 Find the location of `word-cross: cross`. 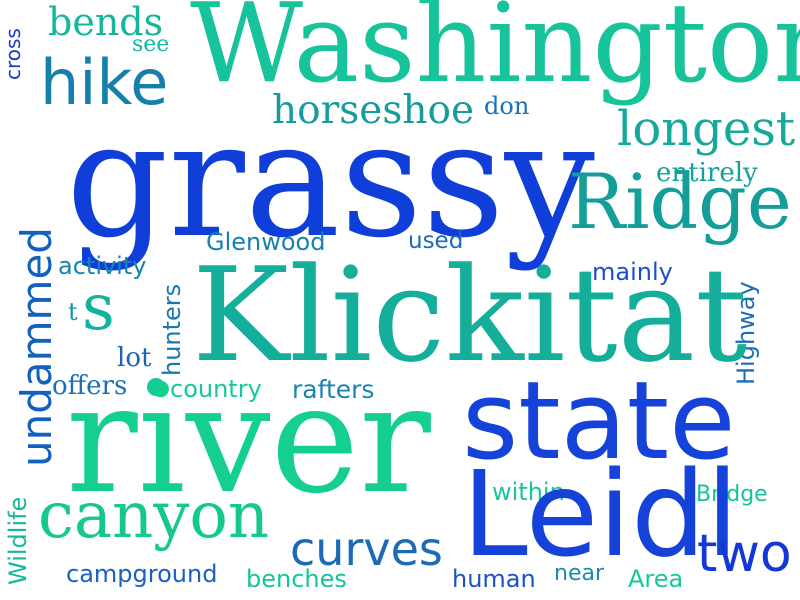

word-cross: cross is located at coordinates (13, 54).